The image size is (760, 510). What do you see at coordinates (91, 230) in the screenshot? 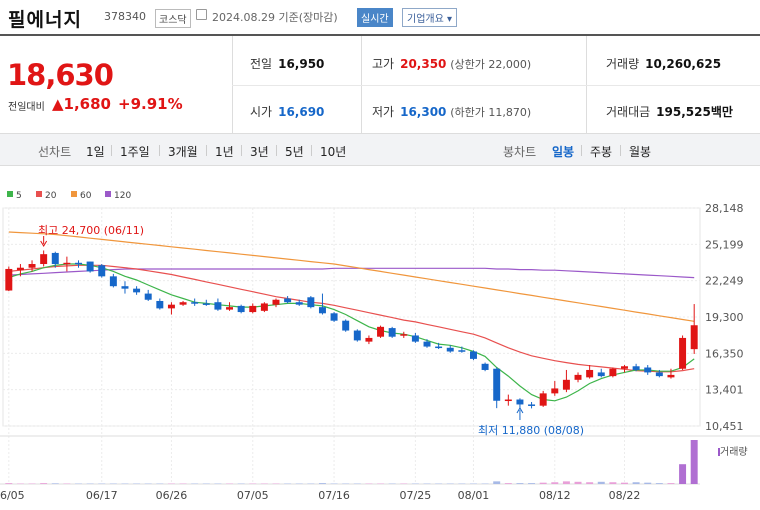
I see `max-price-annotation: 최고 24,700 (06/11)` at bounding box center [91, 230].